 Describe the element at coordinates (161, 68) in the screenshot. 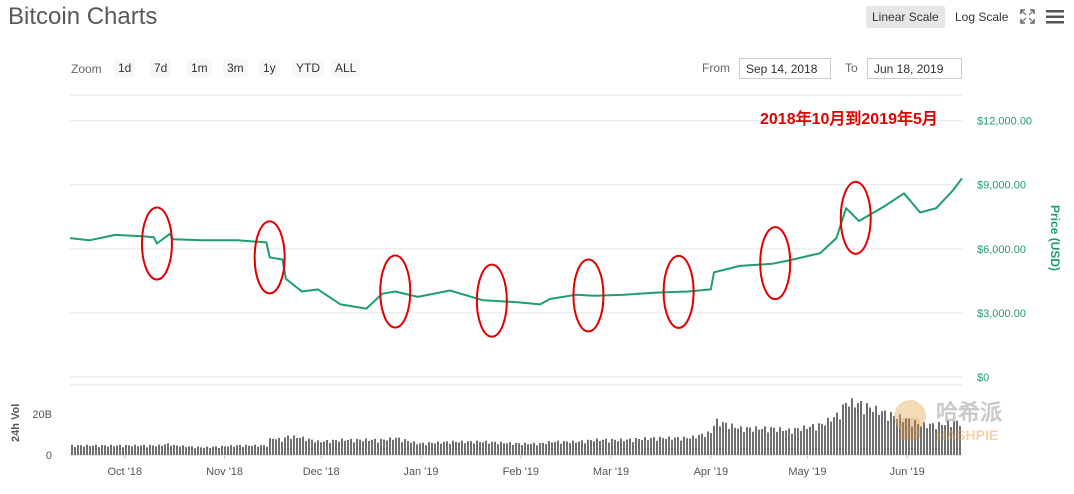

I see `zoom-7d-button: 7d` at that location.